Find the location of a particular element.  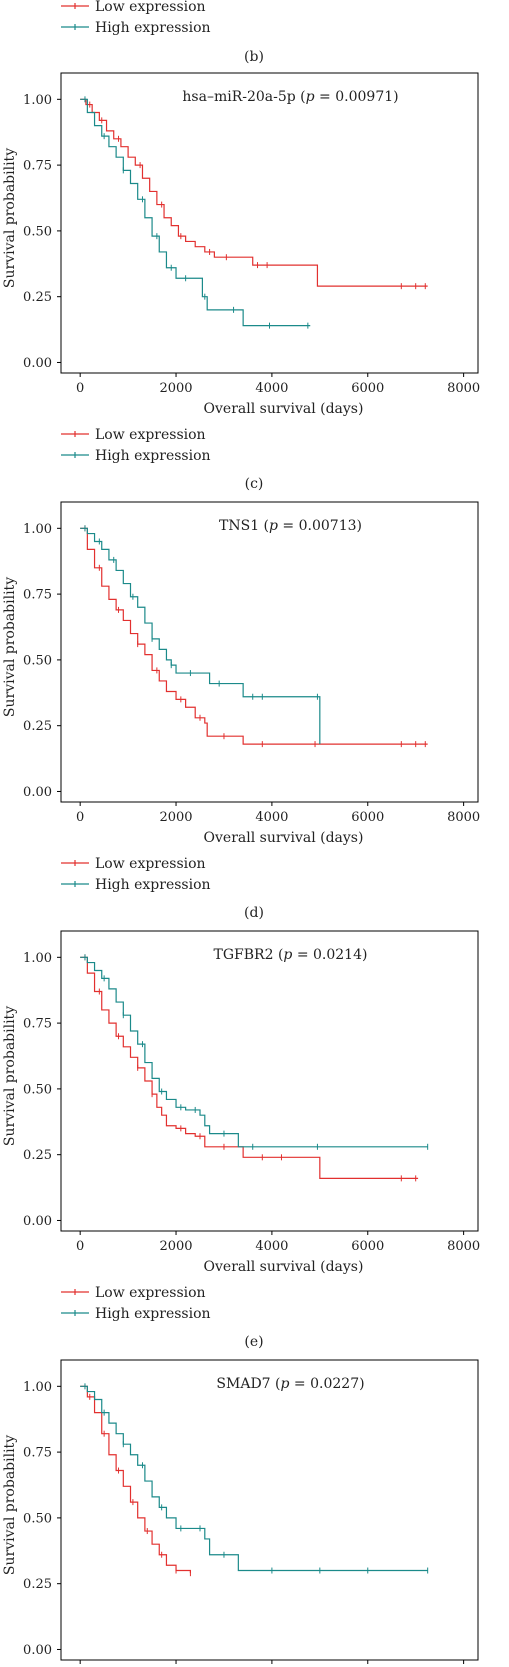

caption-c: (c) is located at coordinates (254, 484).